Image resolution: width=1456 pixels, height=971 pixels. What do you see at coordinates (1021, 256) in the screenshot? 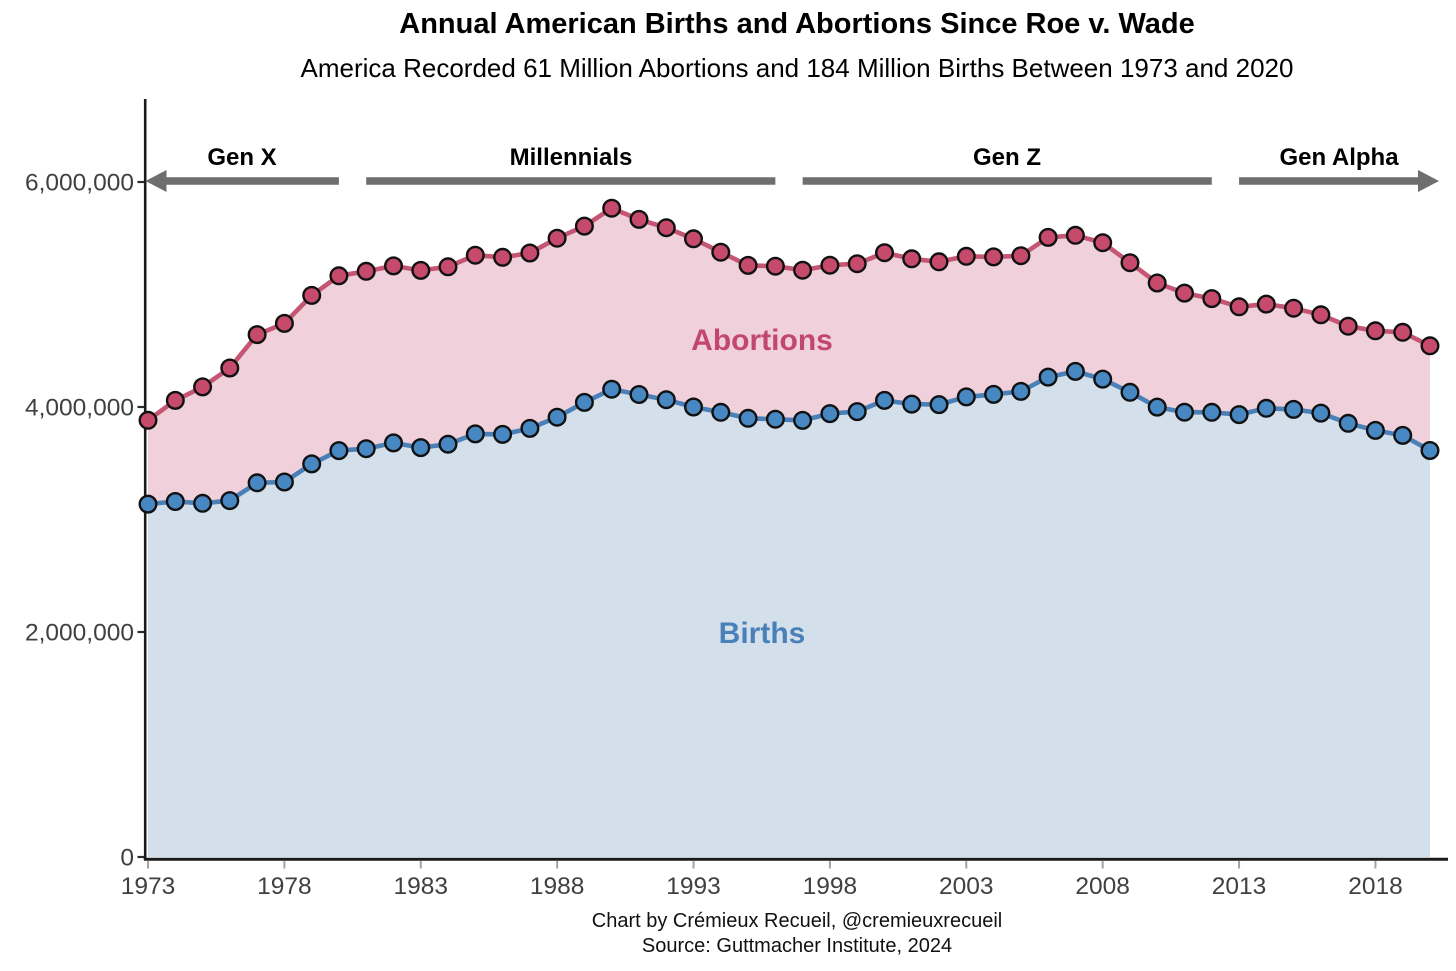
I see `abortions-point-2005` at bounding box center [1021, 256].